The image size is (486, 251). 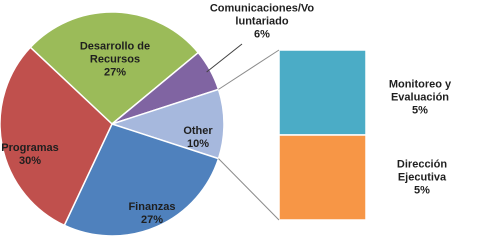 I want to click on label-value: 6%, so click(x=262, y=34).